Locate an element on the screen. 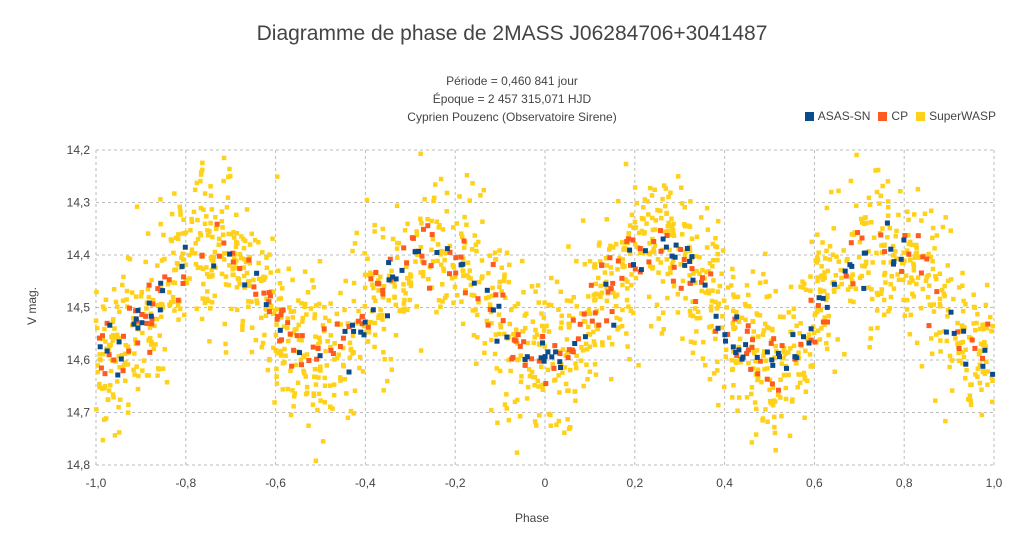 The height and width of the screenshot is (545, 1024). legend-item-superwasp: SuperWASP is located at coordinates (956, 116).